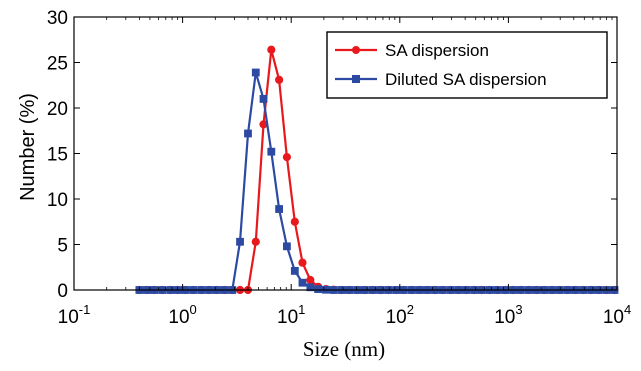  I want to click on y-tick-label: 5, so click(62, 246).